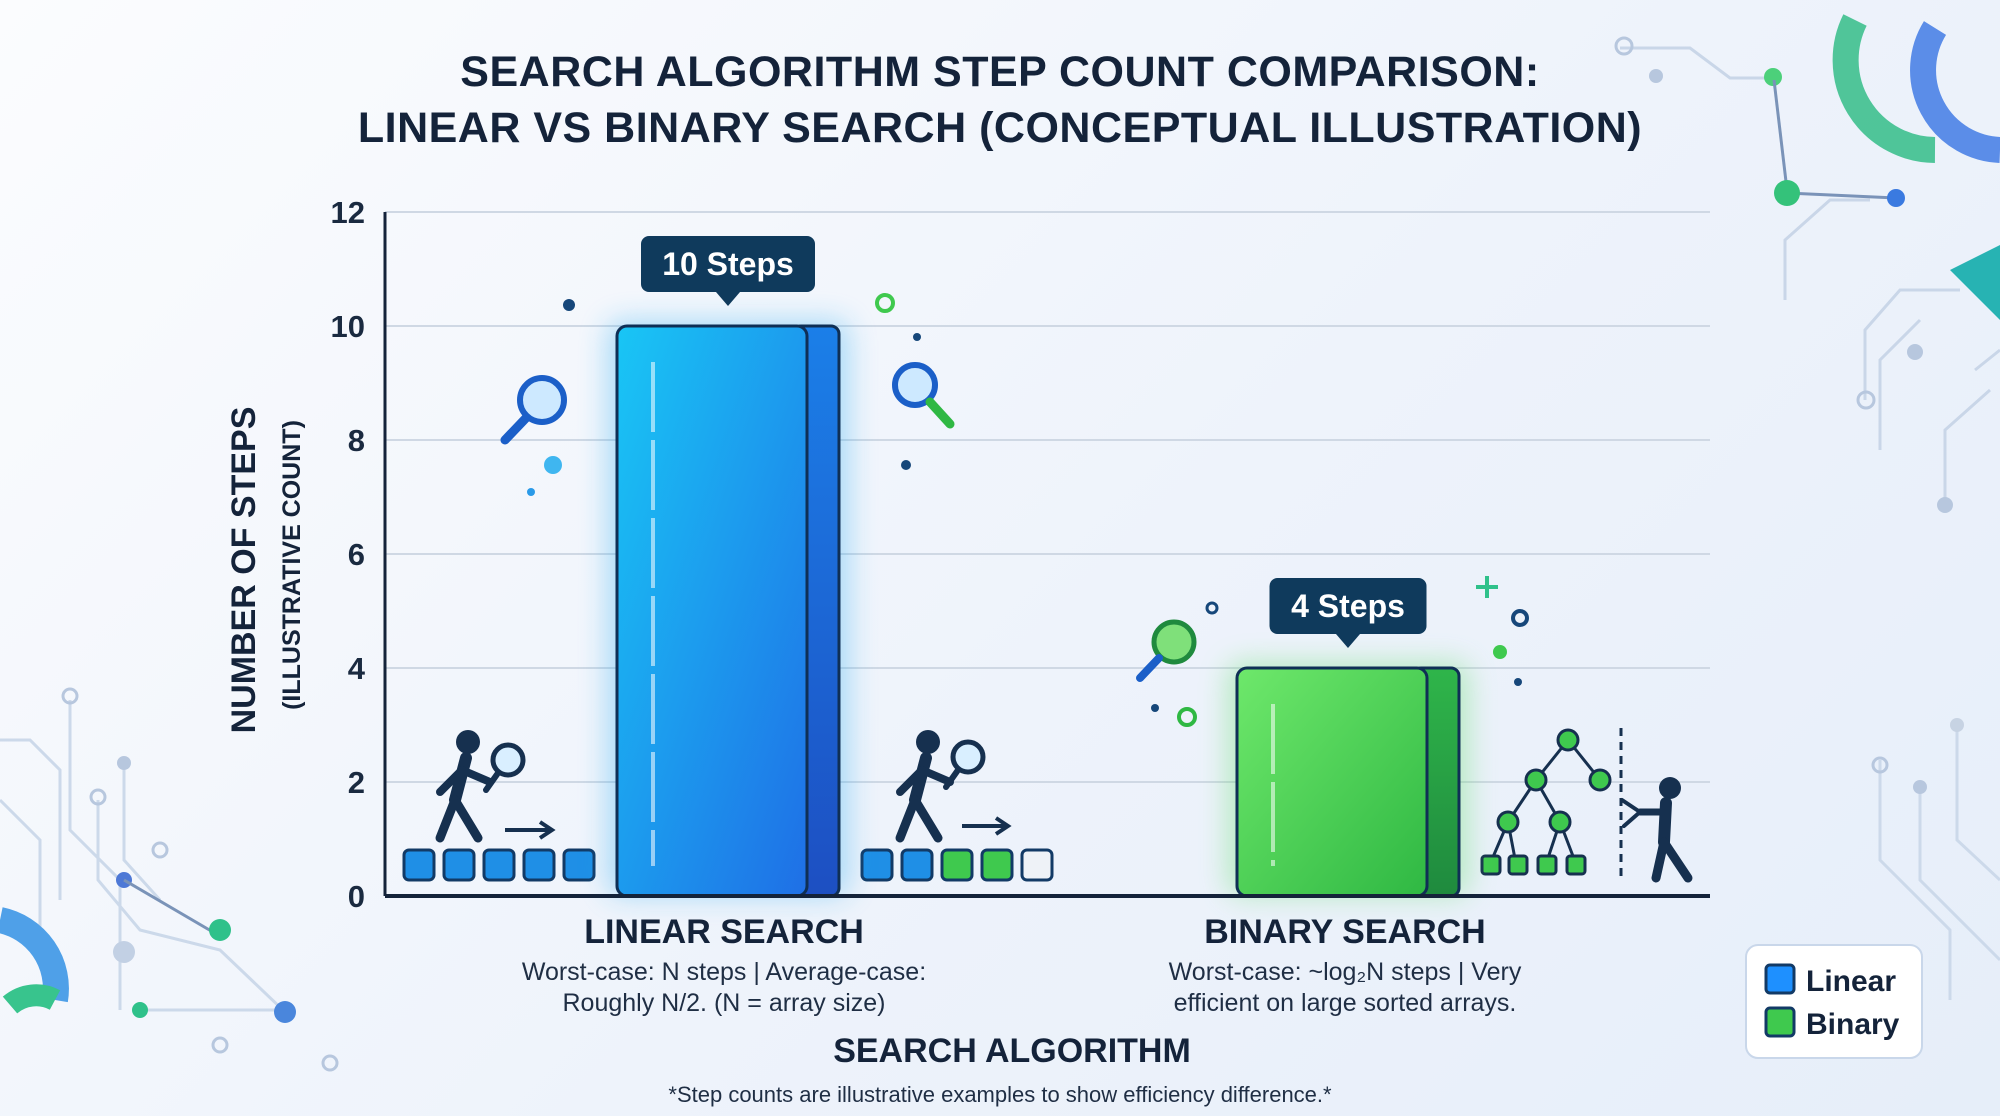 The height and width of the screenshot is (1116, 2000). Describe the element at coordinates (499, 590) in the screenshot. I see `linear-search-walker-illustration-left` at that location.